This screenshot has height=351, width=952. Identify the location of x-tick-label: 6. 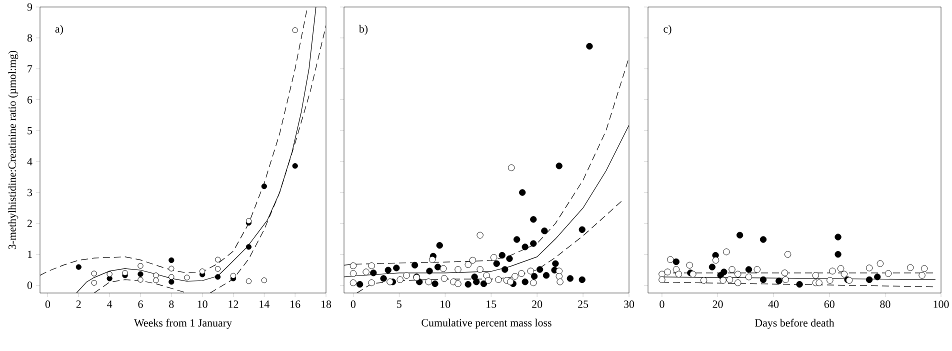
(140, 304).